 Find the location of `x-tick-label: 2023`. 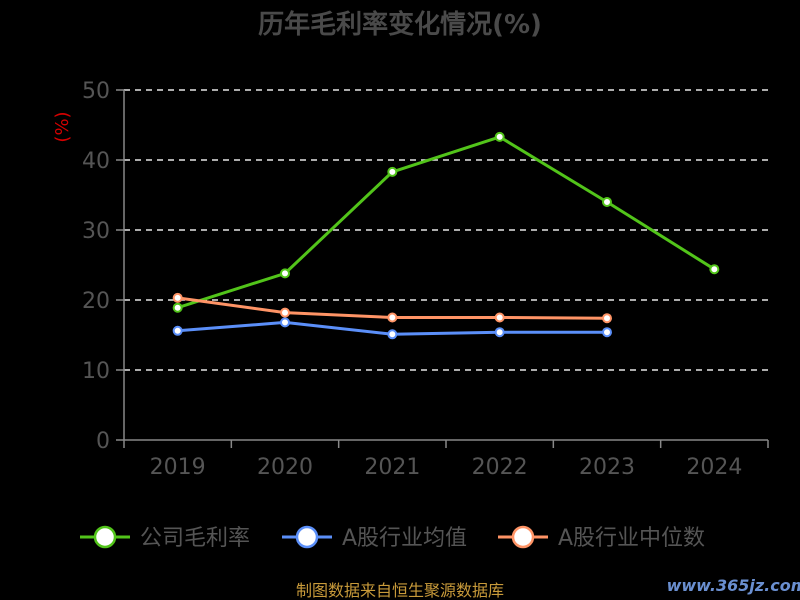

x-tick-label: 2023 is located at coordinates (607, 467).